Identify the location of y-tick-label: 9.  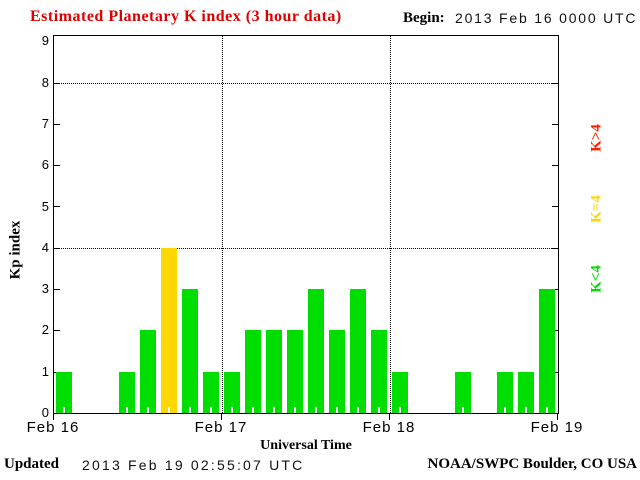
(45, 40).